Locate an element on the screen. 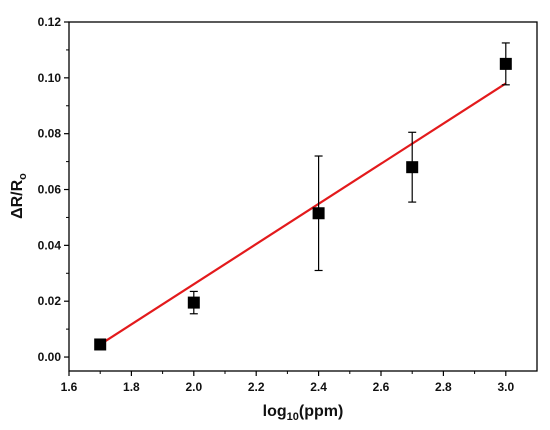  x-axis-title: log10(ppm) is located at coordinates (303, 413).